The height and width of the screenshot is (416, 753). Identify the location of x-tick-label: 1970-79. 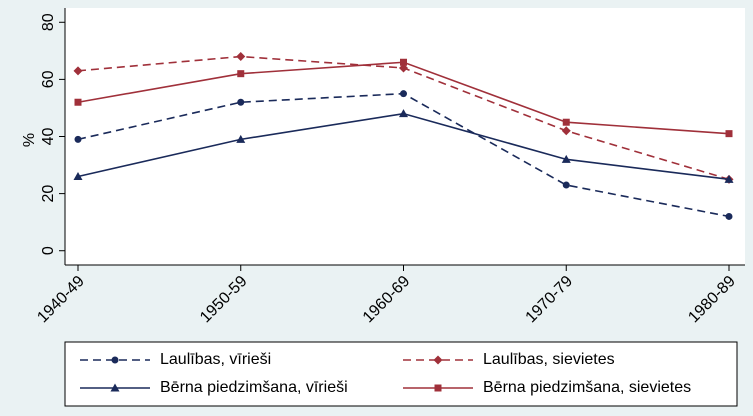
(550, 300).